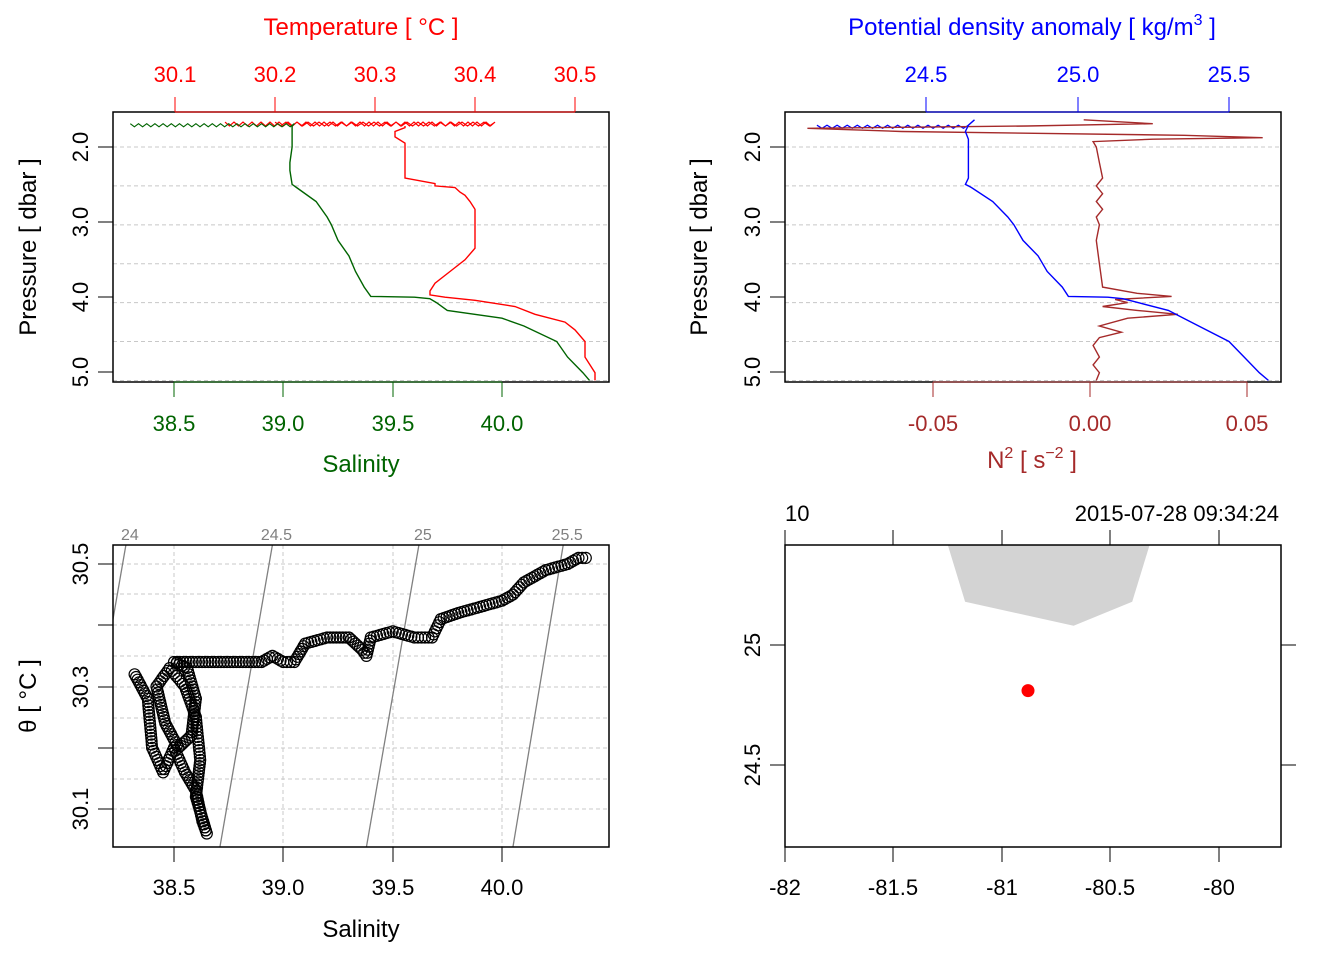  I want to click on ts-points, so click(360, 695).